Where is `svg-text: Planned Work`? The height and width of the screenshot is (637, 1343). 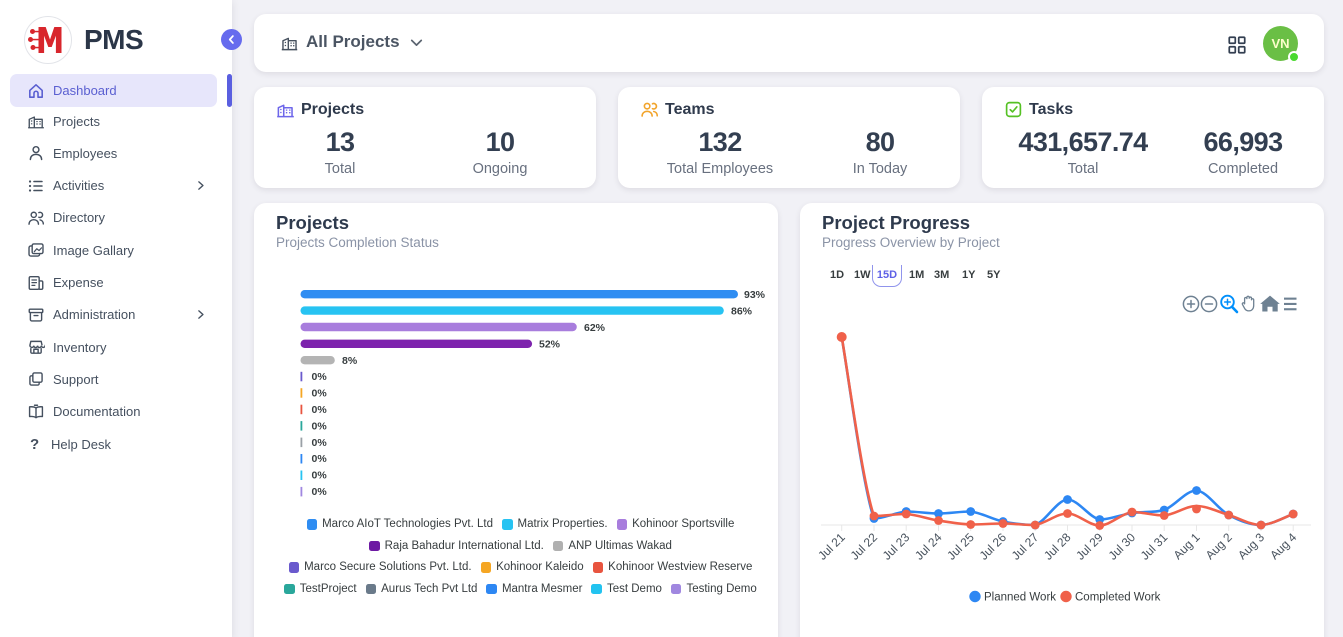 svg-text: Planned Work is located at coordinates (1020, 598).